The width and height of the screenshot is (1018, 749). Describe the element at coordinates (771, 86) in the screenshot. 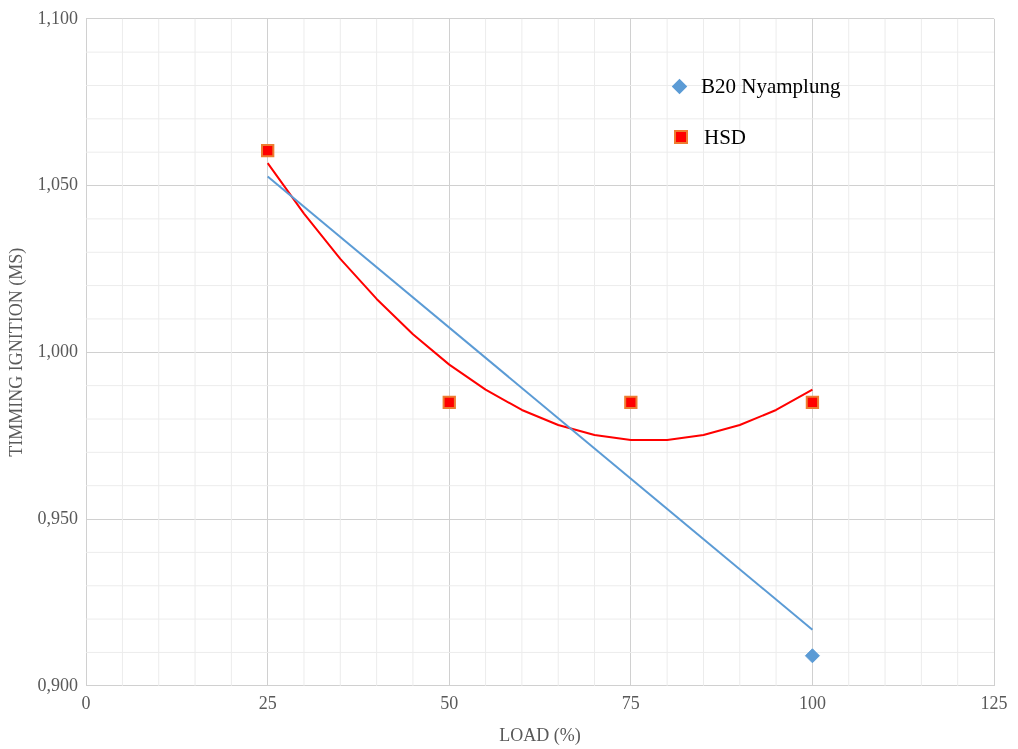

I see `legend-label: B20 Nyamplung` at that location.